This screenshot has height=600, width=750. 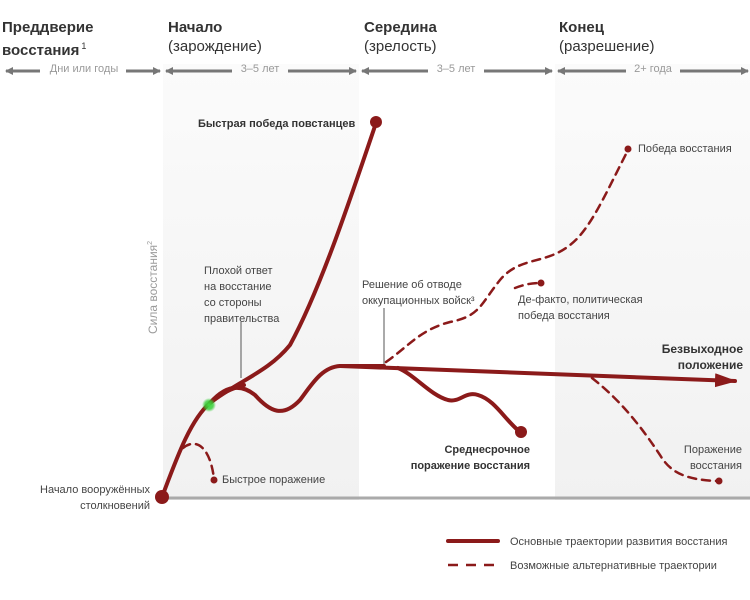 What do you see at coordinates (685, 149) in the screenshot?
I see `label-victory: Победа восстания` at bounding box center [685, 149].